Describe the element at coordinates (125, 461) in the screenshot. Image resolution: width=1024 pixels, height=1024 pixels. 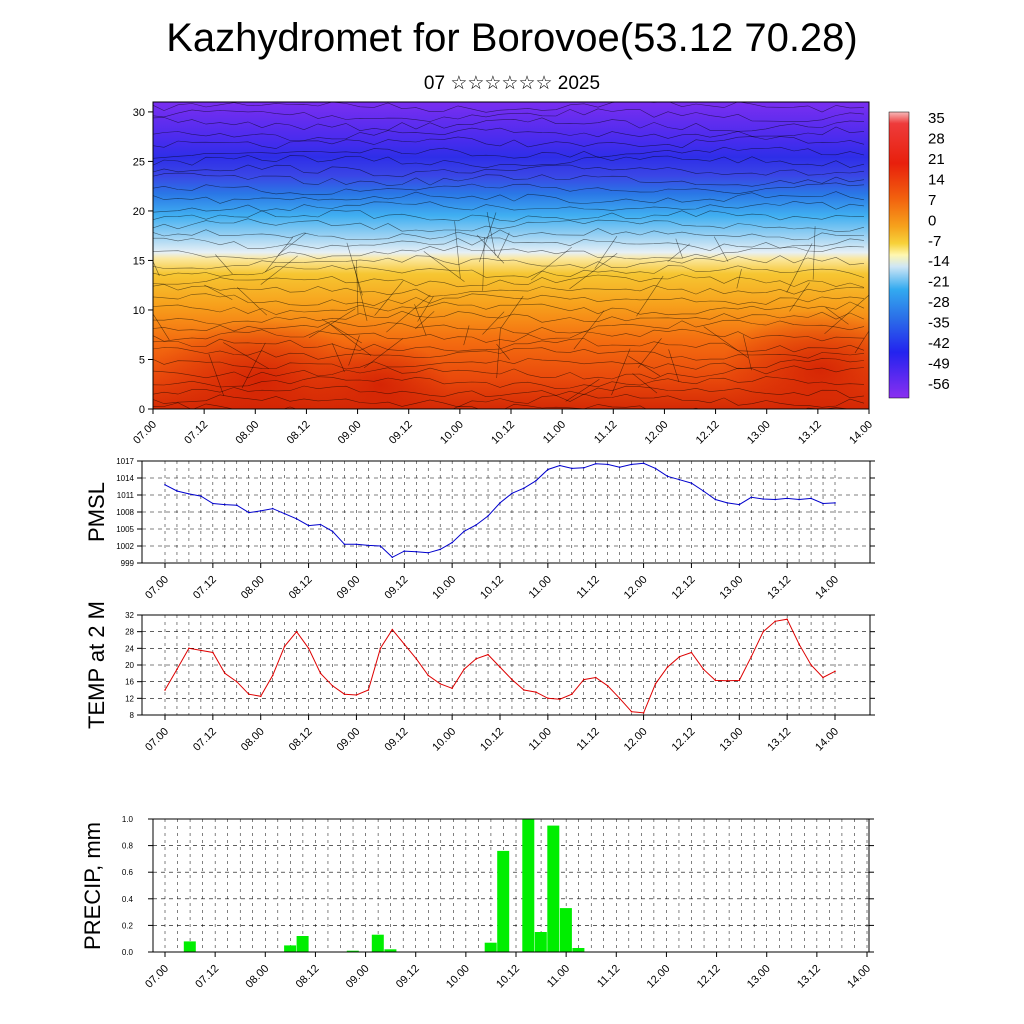
I see `ytick-label: 1017` at that location.